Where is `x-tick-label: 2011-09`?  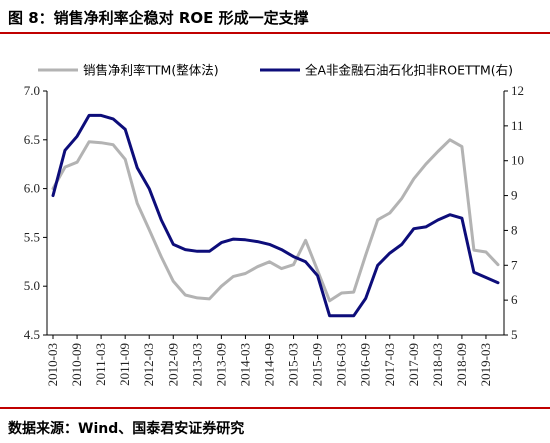
x-tick-label: 2011-09 is located at coordinates (124, 364).